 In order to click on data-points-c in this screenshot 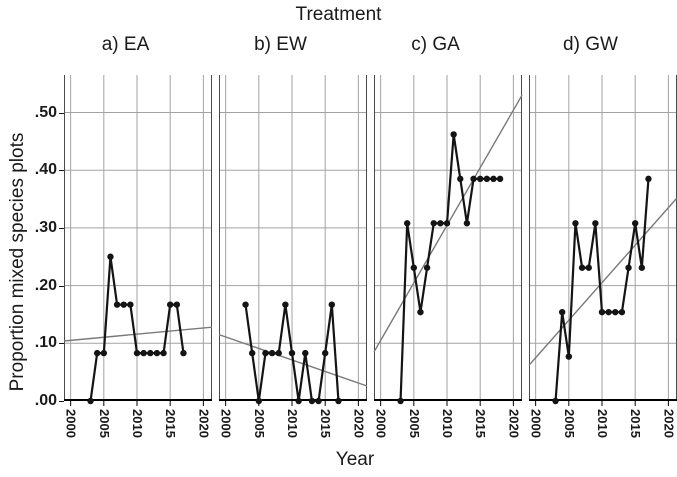, I will do `click(449, 268)`.